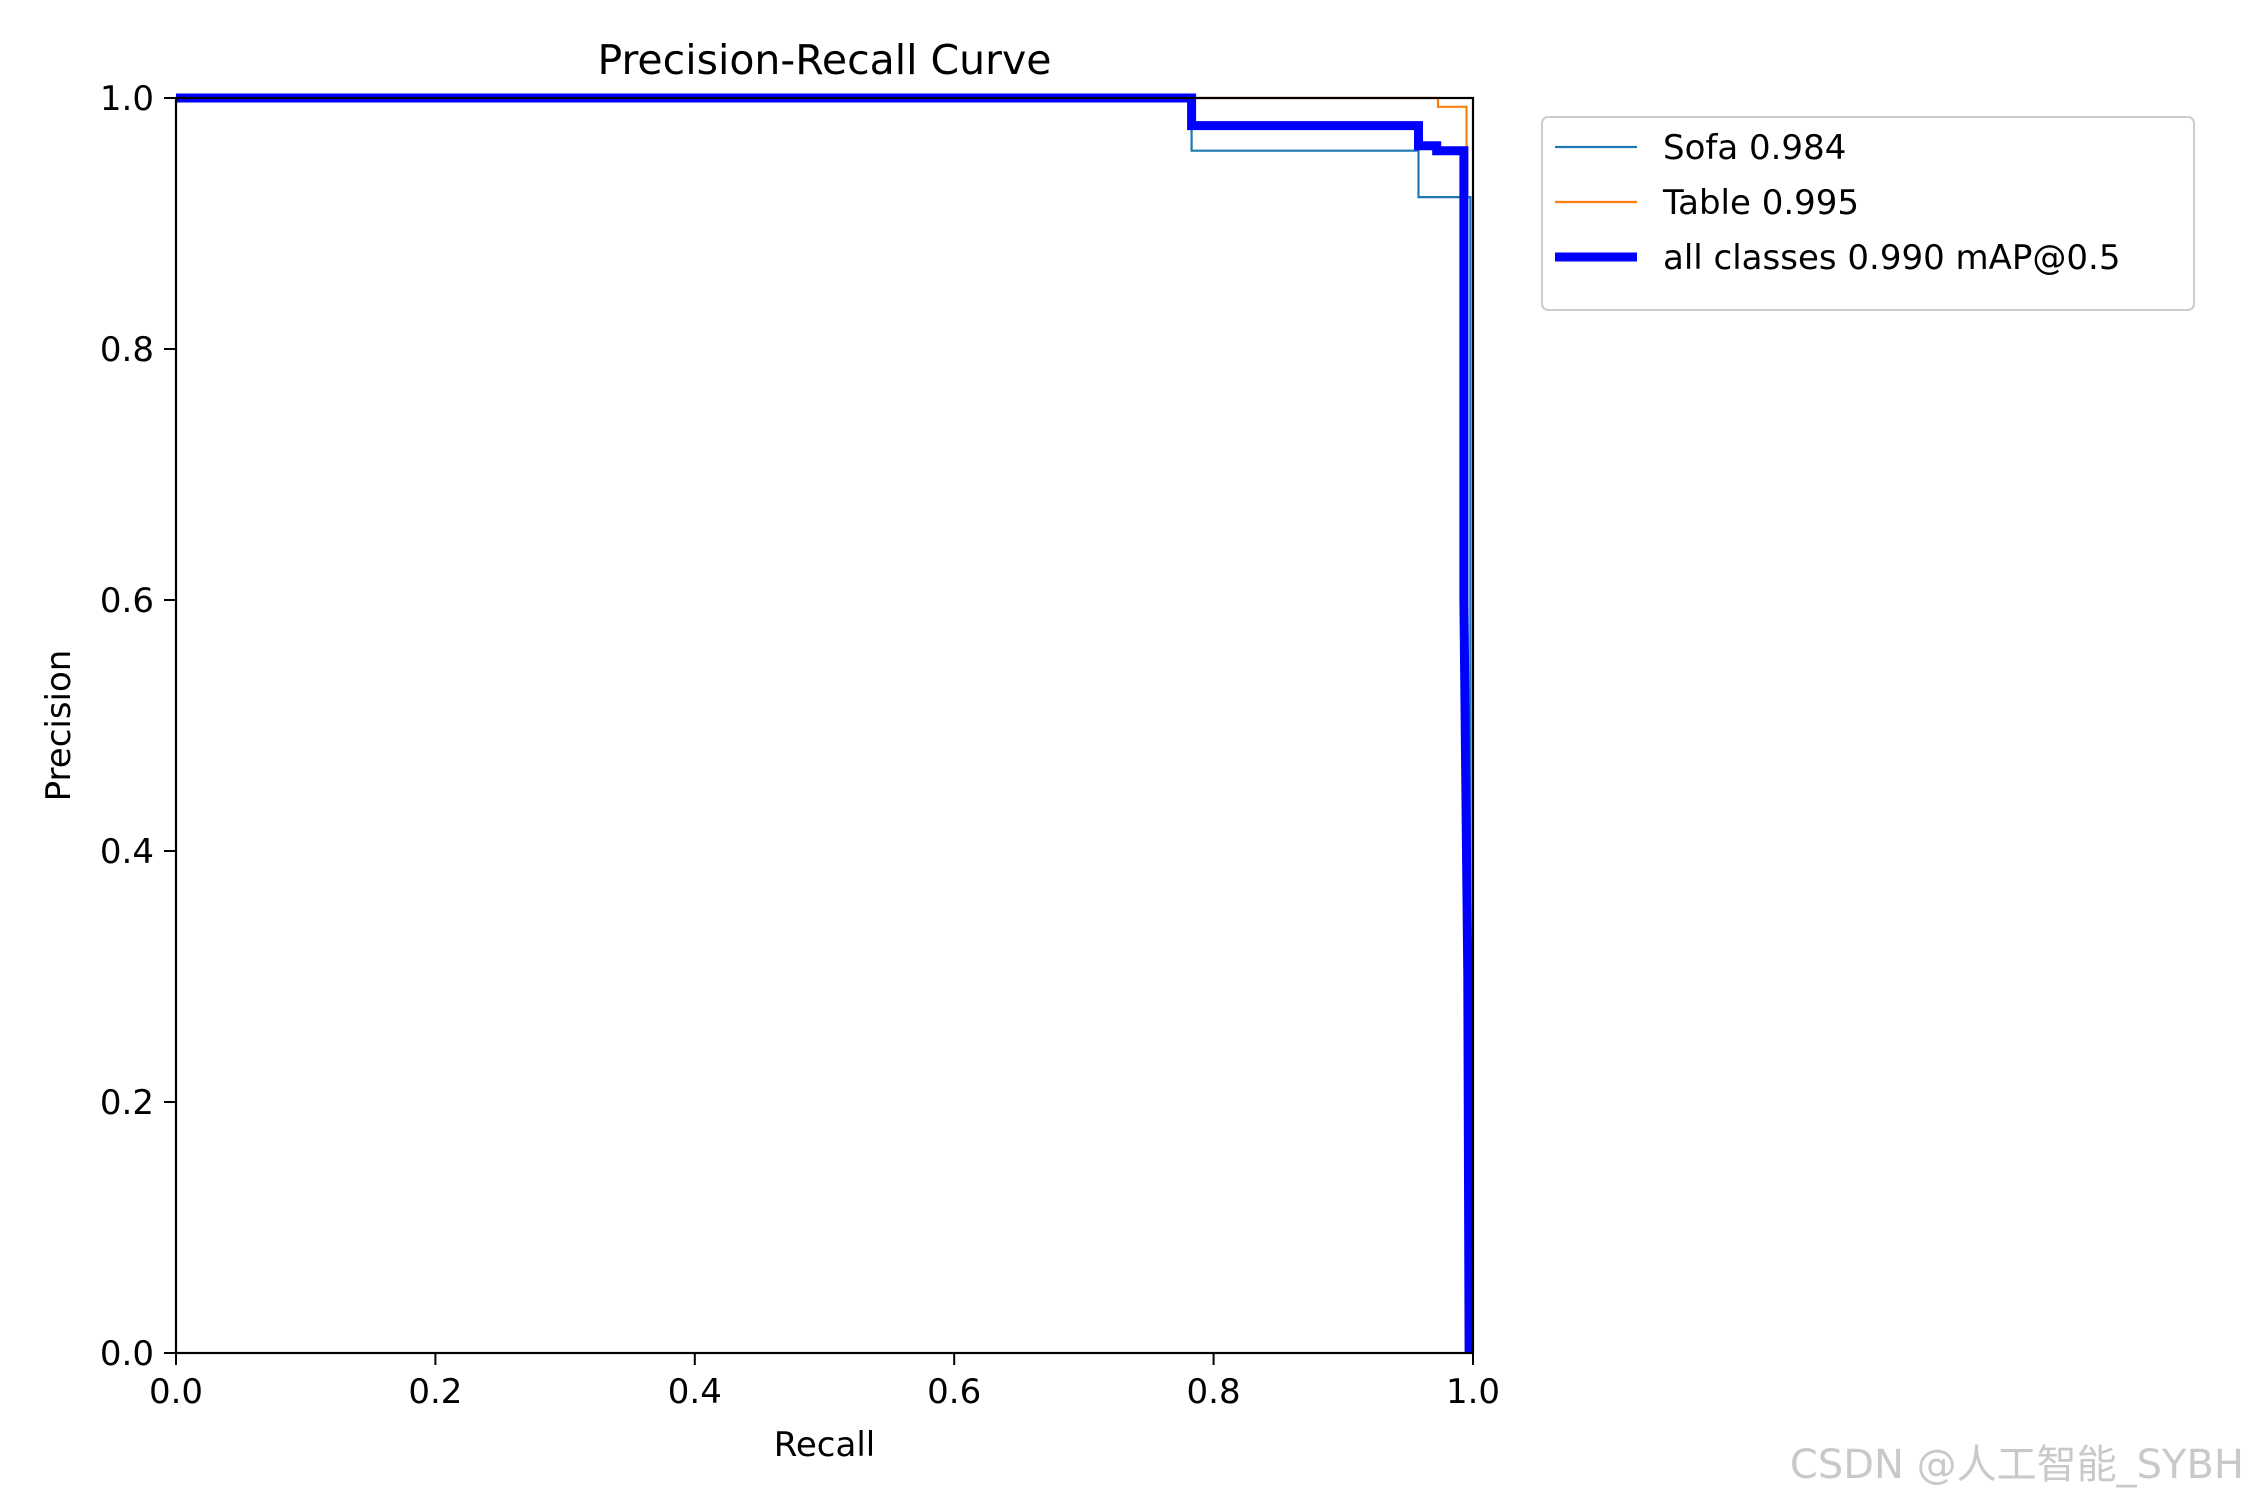  Describe the element at coordinates (1214, 1392) in the screenshot. I see `x-tick-label: 0.8` at that location.